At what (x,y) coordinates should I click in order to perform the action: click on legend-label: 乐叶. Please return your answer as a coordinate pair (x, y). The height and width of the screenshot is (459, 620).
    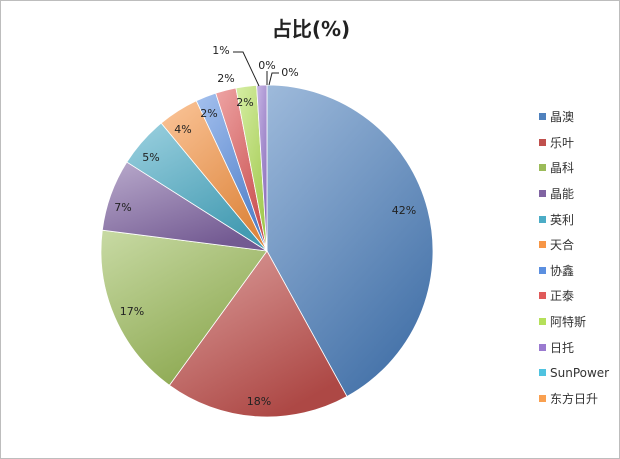
    Looking at the image, I should click on (562, 142).